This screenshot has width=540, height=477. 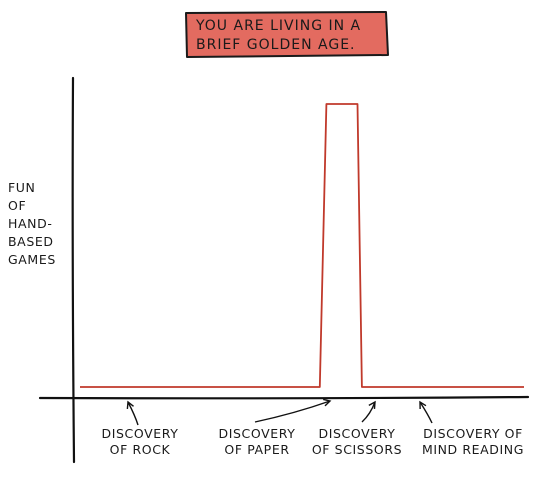 What do you see at coordinates (276, 45) in the screenshot?
I see `title-line-2: BRIEF GOLDEN AGE.` at bounding box center [276, 45].